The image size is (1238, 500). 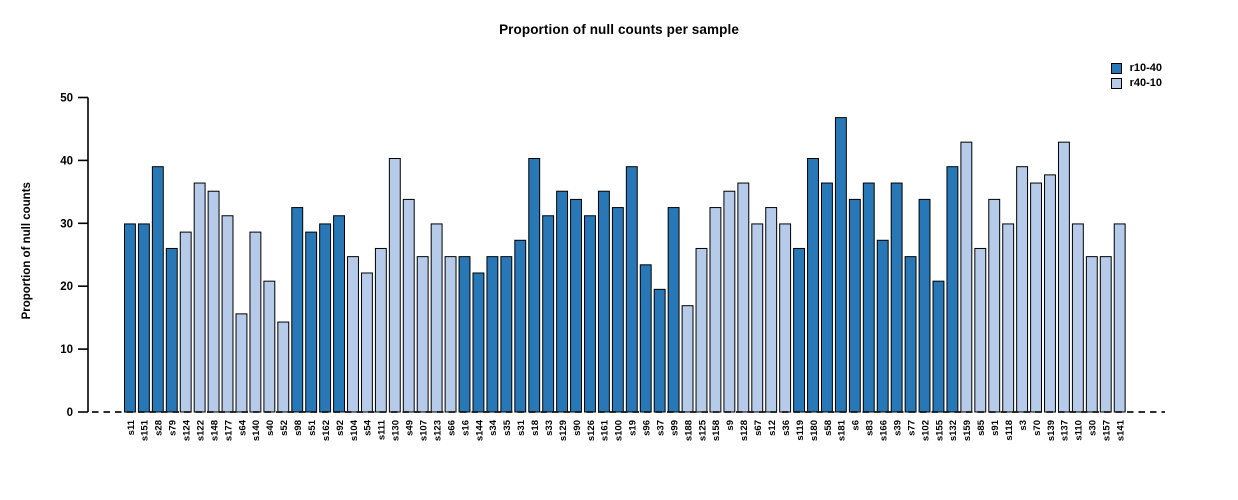 What do you see at coordinates (645, 338) in the screenshot?
I see `bar-s96` at bounding box center [645, 338].